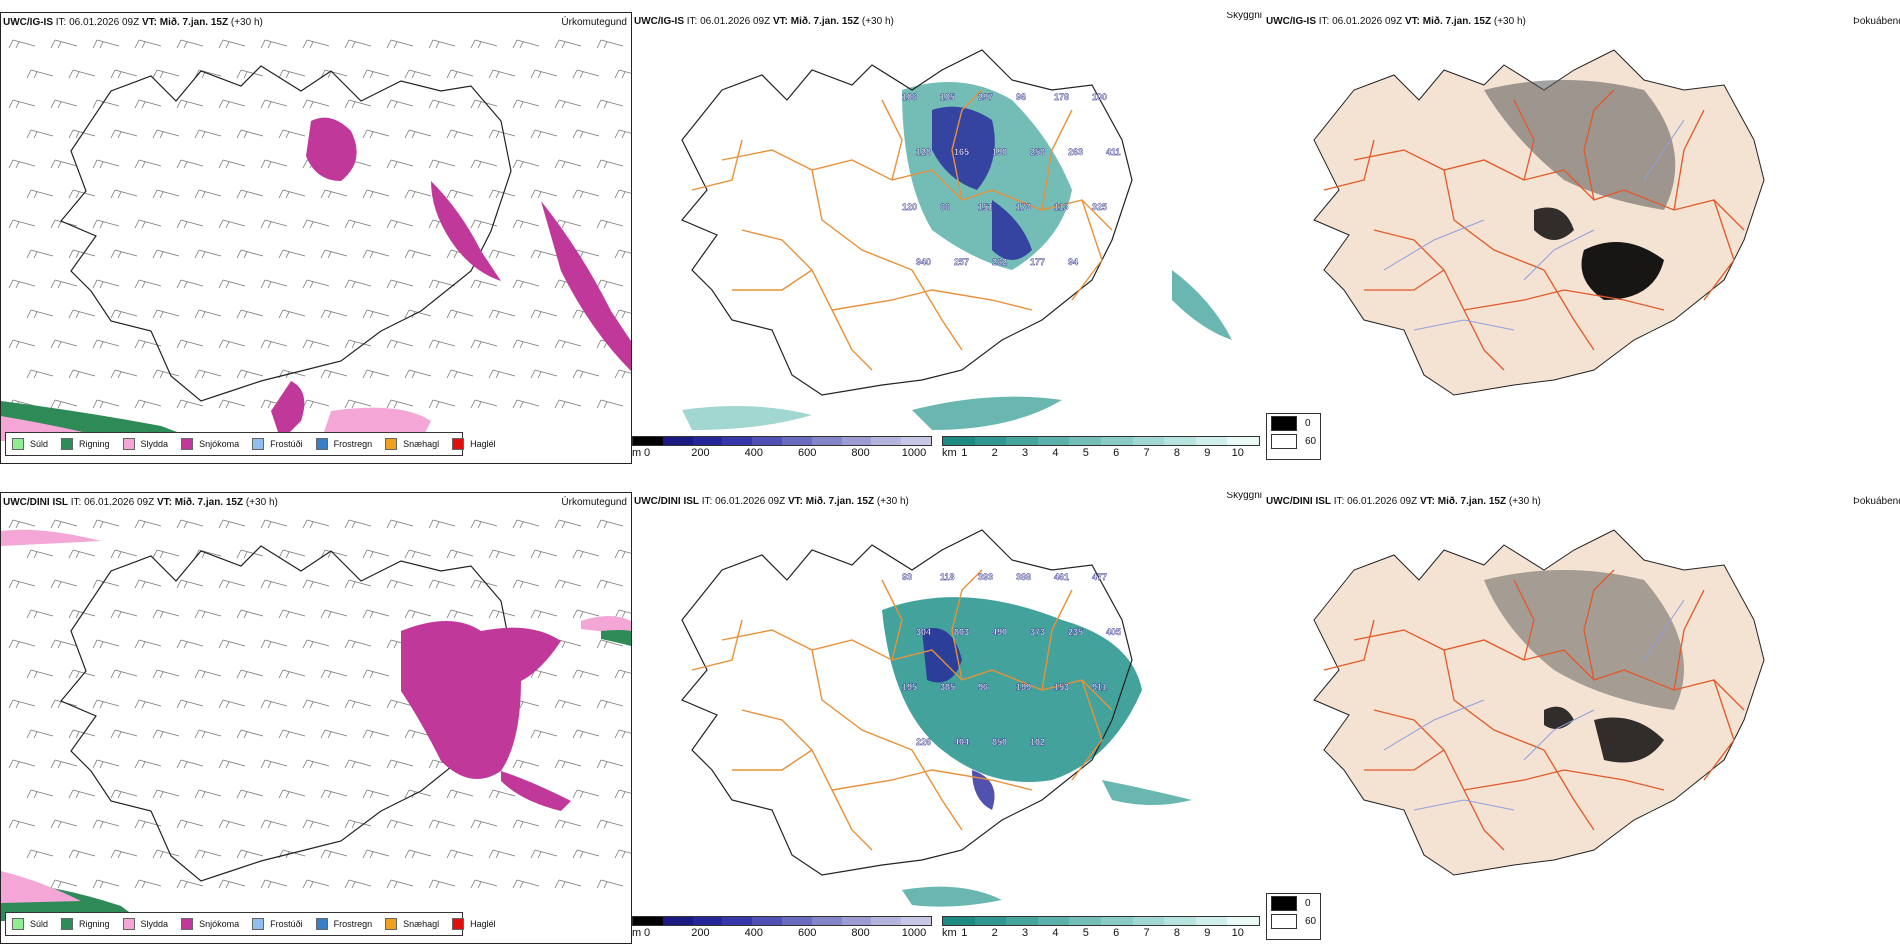 This screenshot has width=1900, height=950. Describe the element at coordinates (288, 411) in the screenshot. I see `snow-area` at that location.